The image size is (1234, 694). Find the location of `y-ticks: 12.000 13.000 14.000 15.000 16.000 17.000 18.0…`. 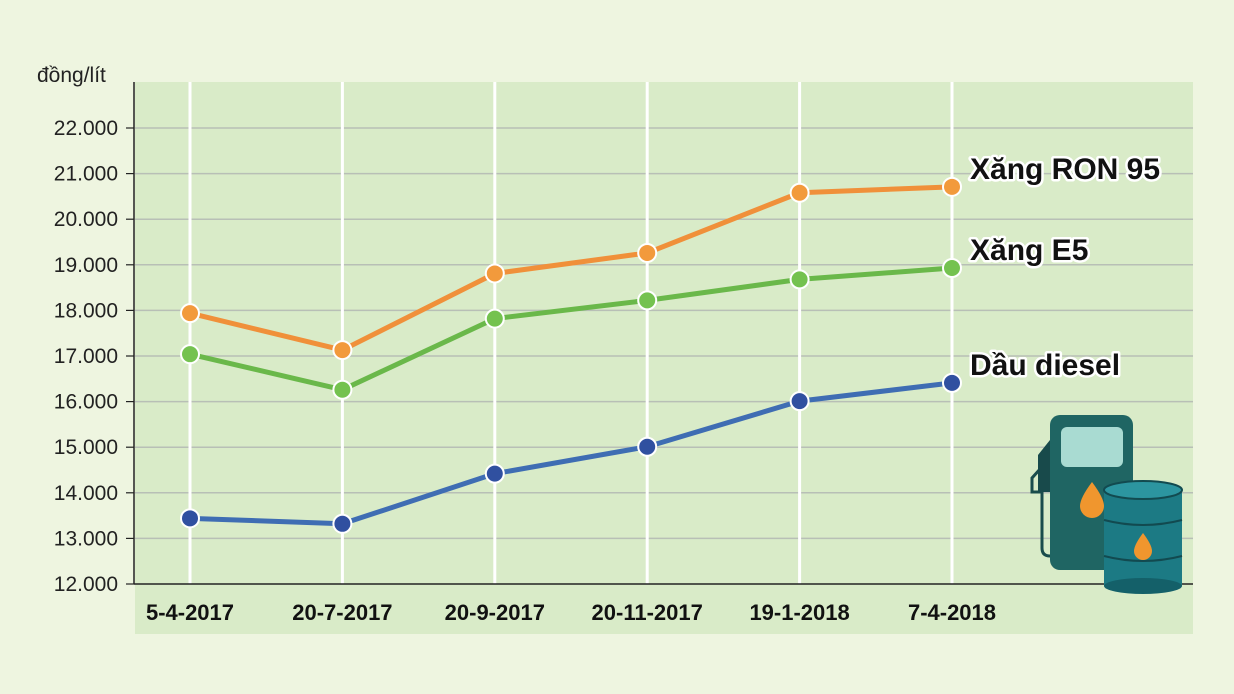

y-ticks: 12.000 13.000 14.000 15.000 16.000 17.000 18.0… is located at coordinates (94, 356).